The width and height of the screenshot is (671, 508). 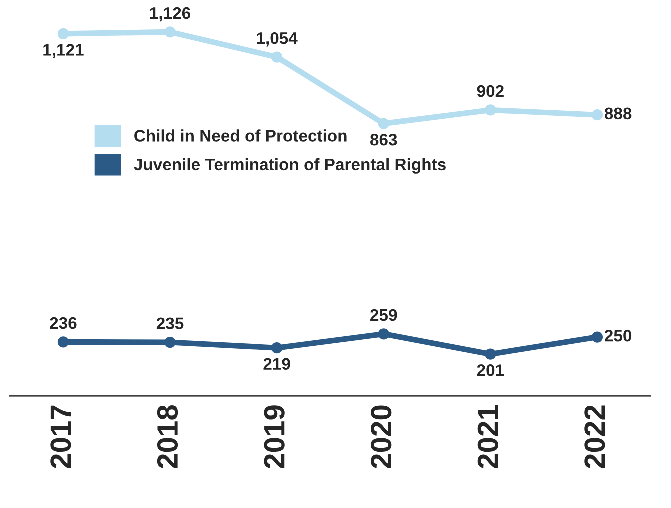 I want to click on legend-label: Juvenile Termination of Parental Rights, so click(x=290, y=166).